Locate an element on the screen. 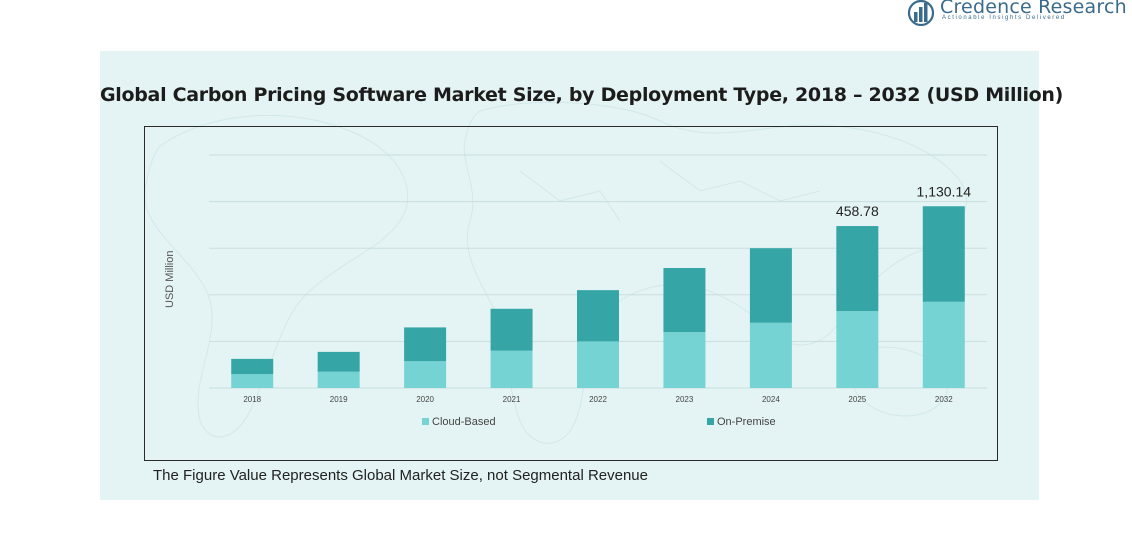  bar-cloud-based-2025 is located at coordinates (857, 349).